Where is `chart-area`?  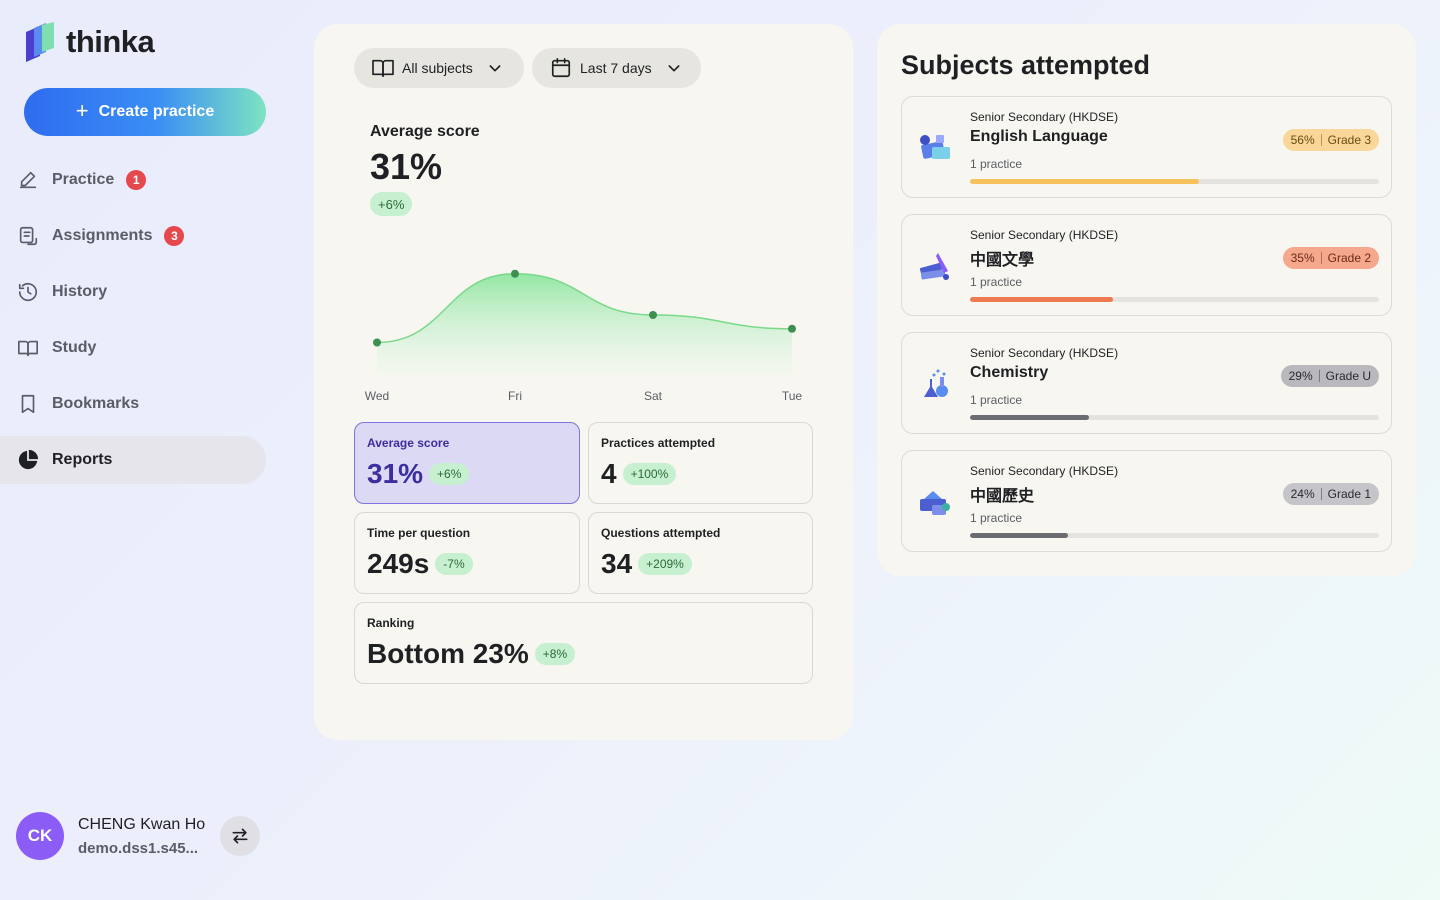
chart-area is located at coordinates (584, 323).